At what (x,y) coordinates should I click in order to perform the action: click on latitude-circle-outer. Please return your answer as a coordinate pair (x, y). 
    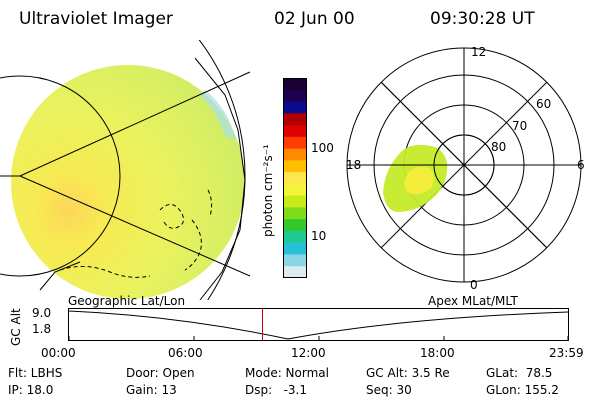
    Looking at the image, I should click on (222, 170).